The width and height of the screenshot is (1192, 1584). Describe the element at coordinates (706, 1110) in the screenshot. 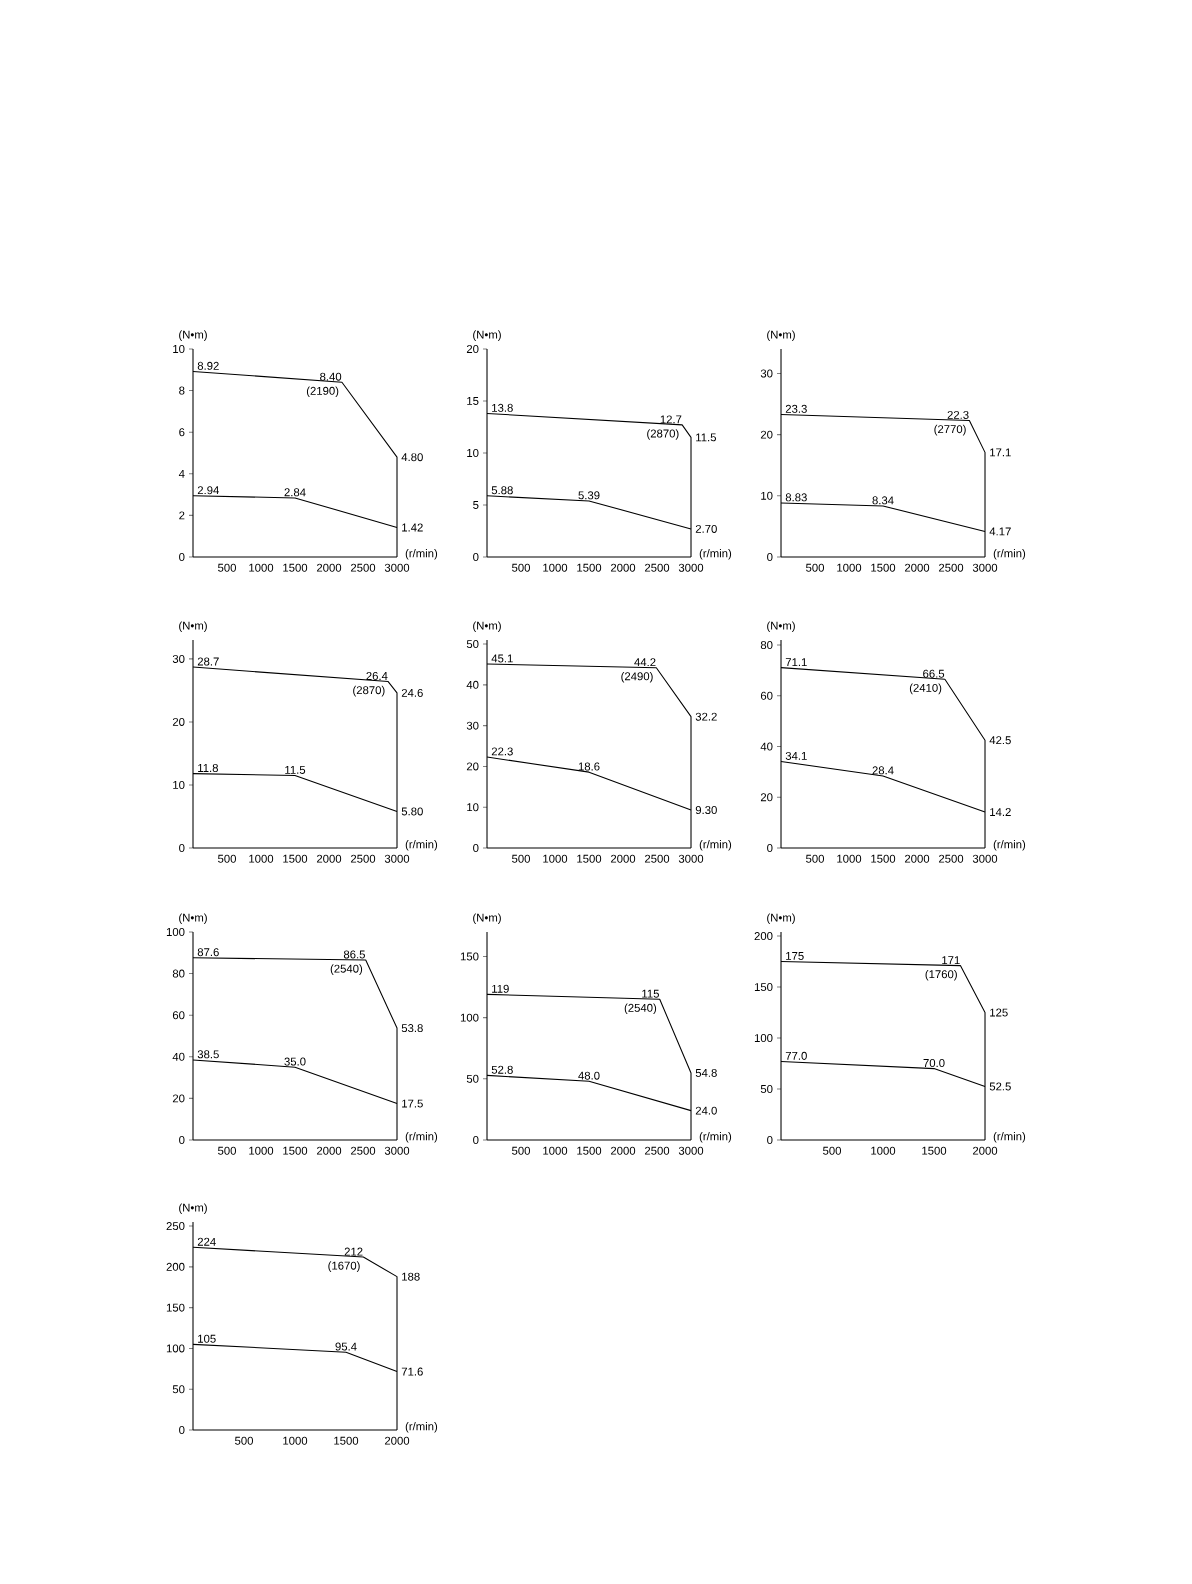

I see `data-label: 24.0` at that location.